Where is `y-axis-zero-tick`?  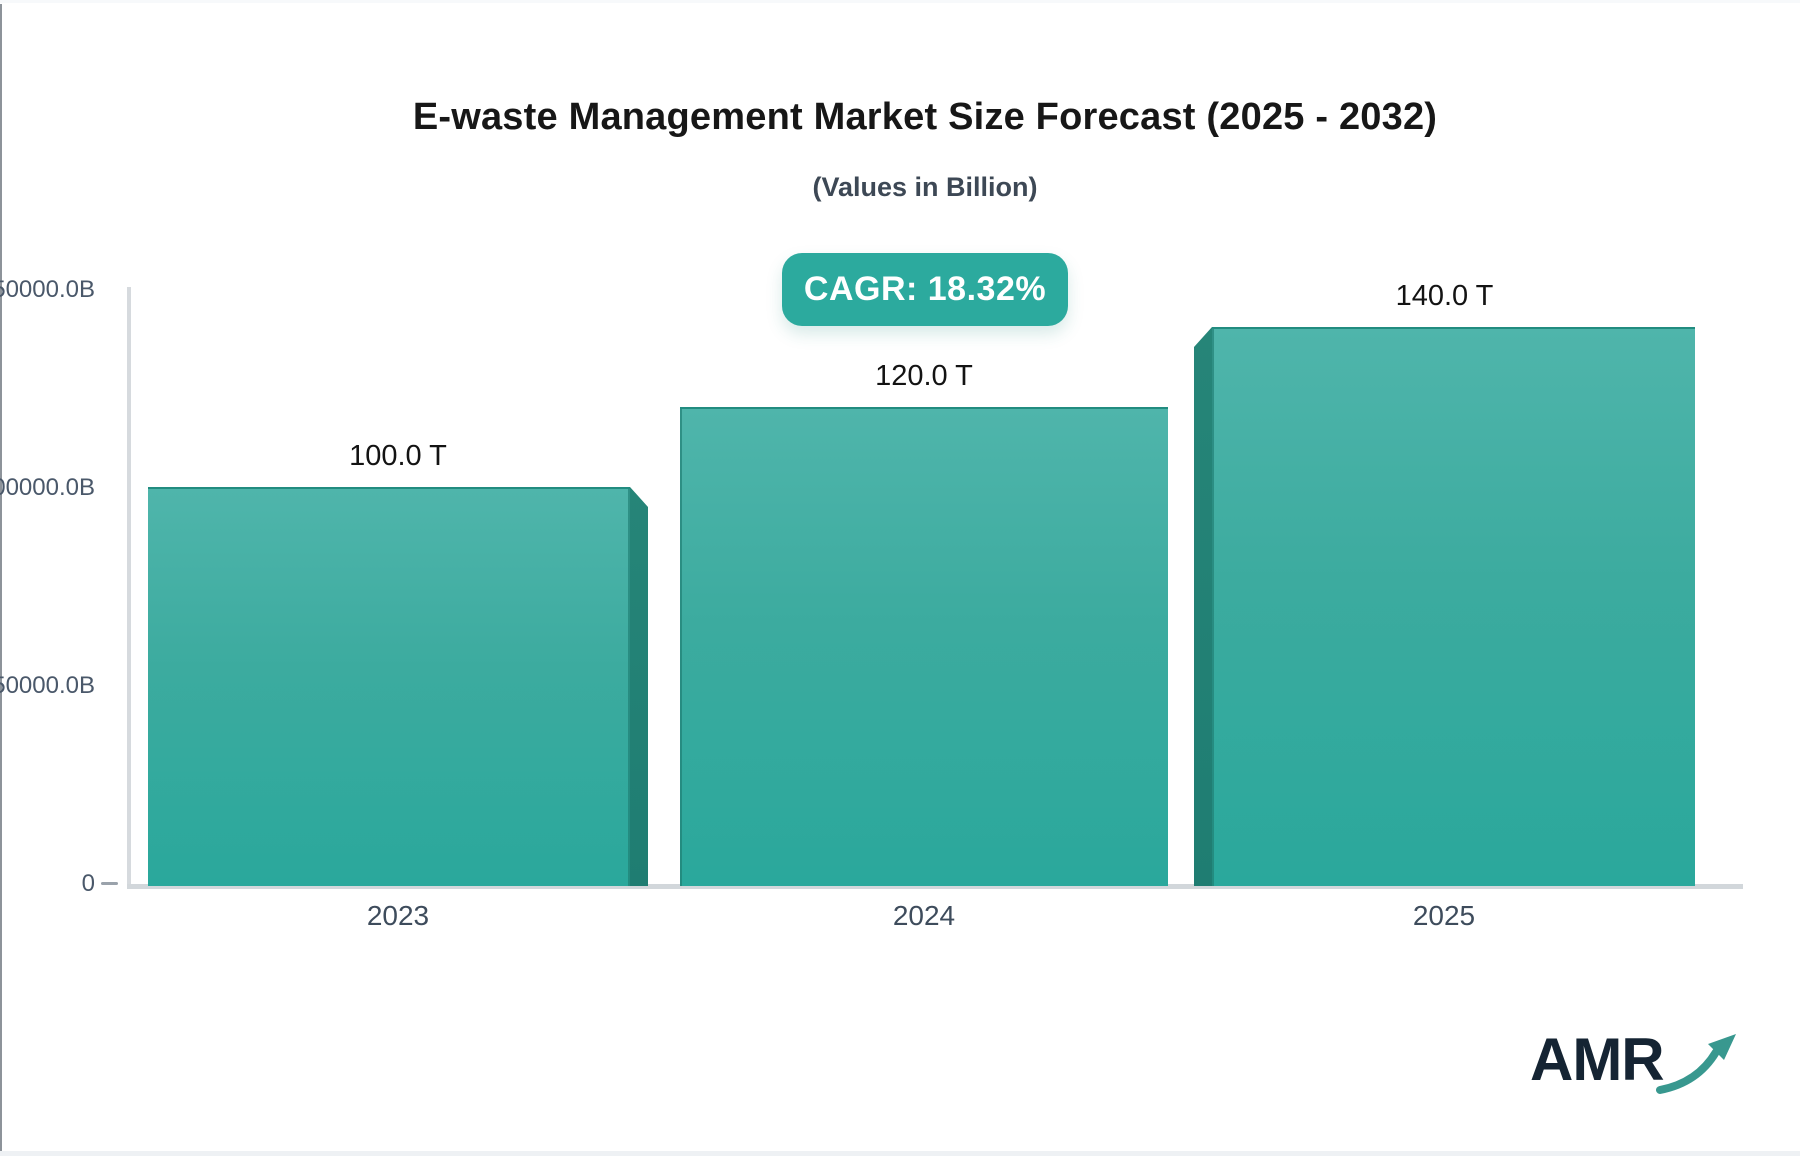 y-axis-zero-tick is located at coordinates (109, 883).